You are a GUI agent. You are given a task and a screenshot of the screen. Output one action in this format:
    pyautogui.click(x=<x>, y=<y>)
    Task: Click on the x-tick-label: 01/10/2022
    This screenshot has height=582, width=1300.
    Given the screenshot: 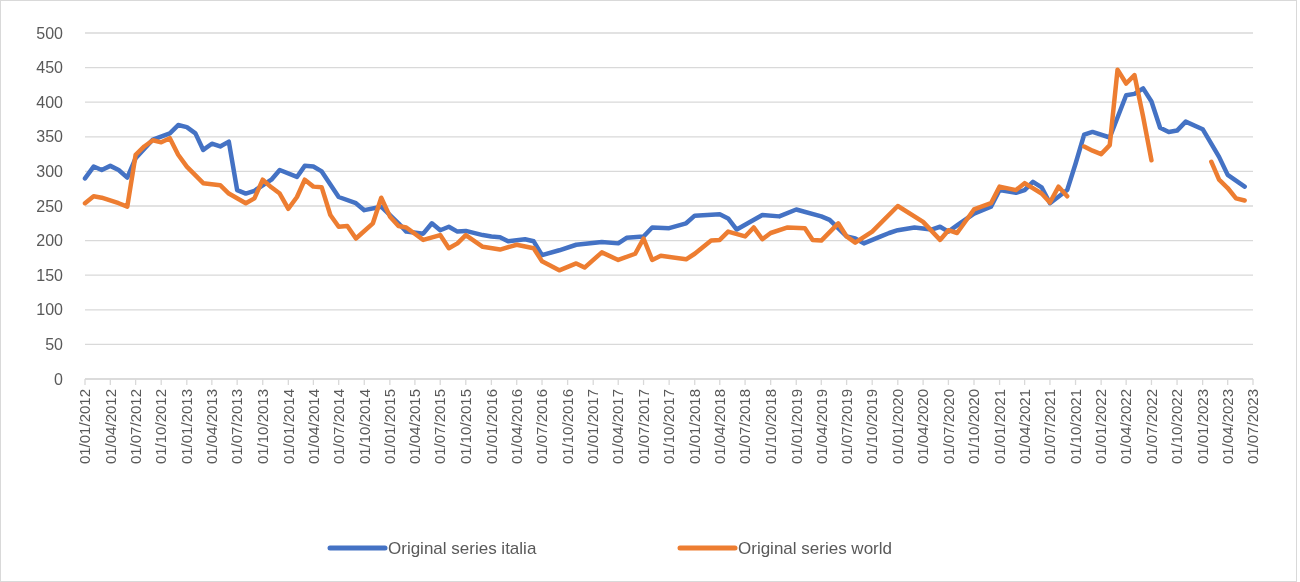 What is the action you would take?
    pyautogui.click(x=1177, y=427)
    